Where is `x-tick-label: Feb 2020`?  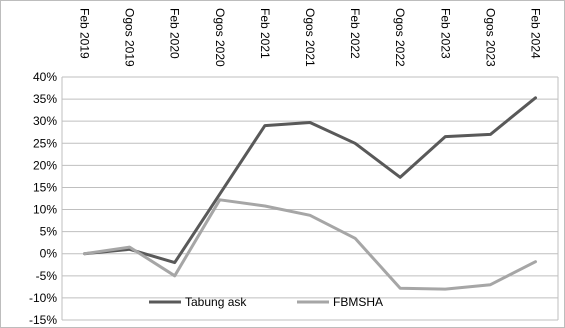 x-tick-label: Feb 2020 is located at coordinates (175, 33).